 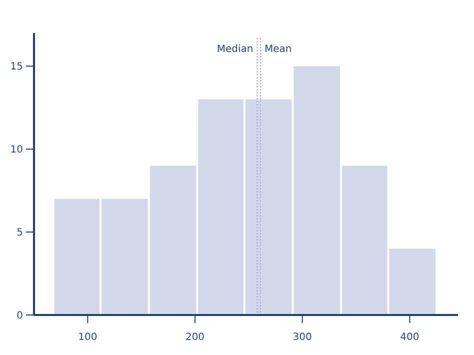 What do you see at coordinates (235, 49) in the screenshot?
I see `ref-line-label: Median` at bounding box center [235, 49].